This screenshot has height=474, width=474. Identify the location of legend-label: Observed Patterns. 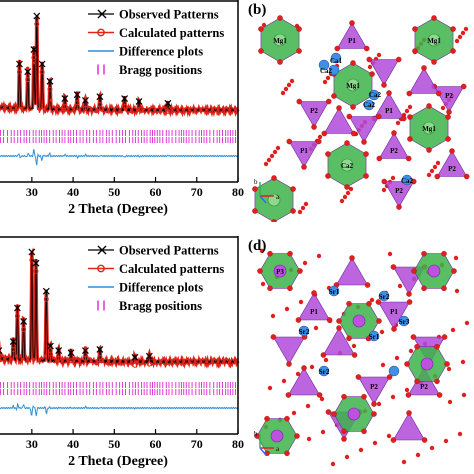
(169, 251).